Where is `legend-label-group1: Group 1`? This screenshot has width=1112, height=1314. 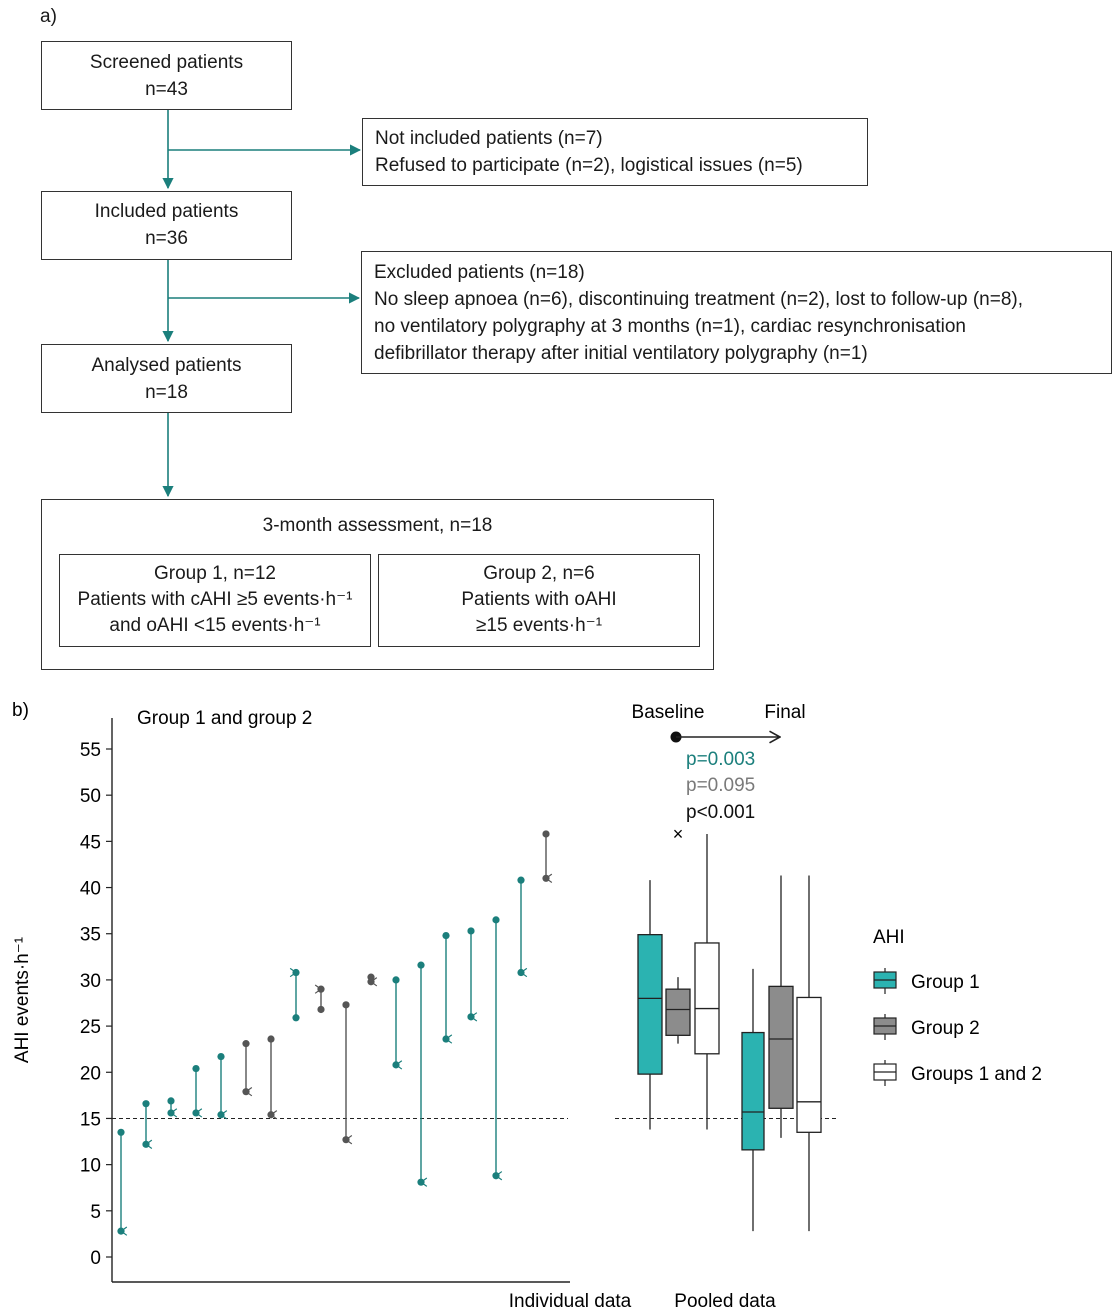
legend-label-group1: Group 1 is located at coordinates (945, 982).